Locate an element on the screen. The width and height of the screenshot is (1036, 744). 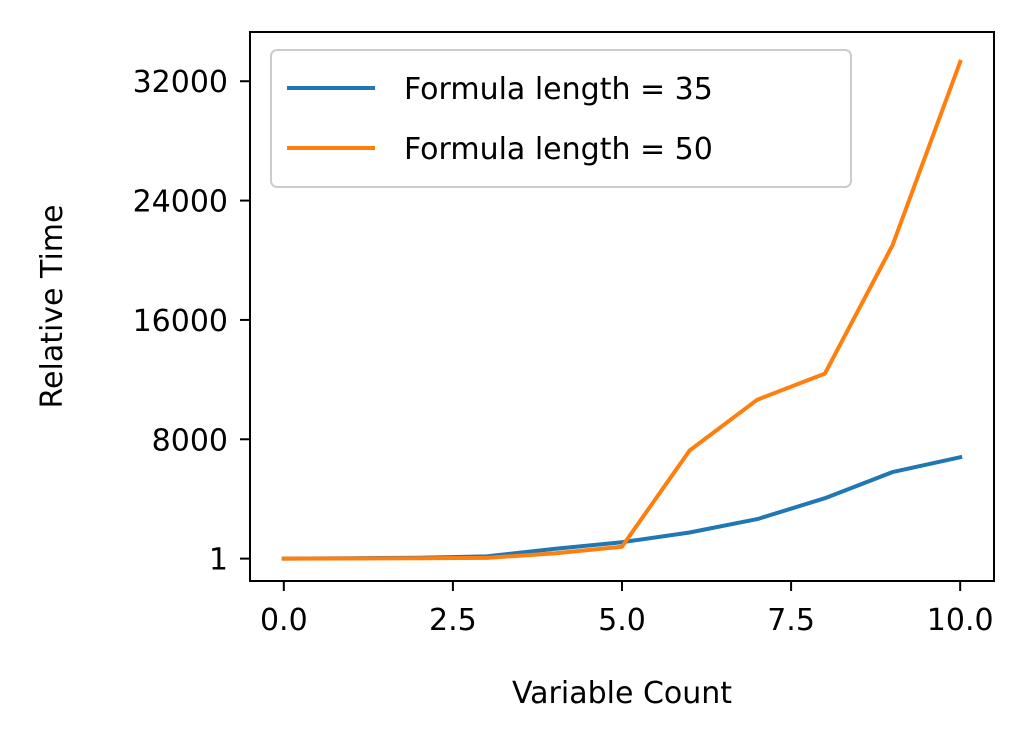
legend-box is located at coordinates (561, 118).